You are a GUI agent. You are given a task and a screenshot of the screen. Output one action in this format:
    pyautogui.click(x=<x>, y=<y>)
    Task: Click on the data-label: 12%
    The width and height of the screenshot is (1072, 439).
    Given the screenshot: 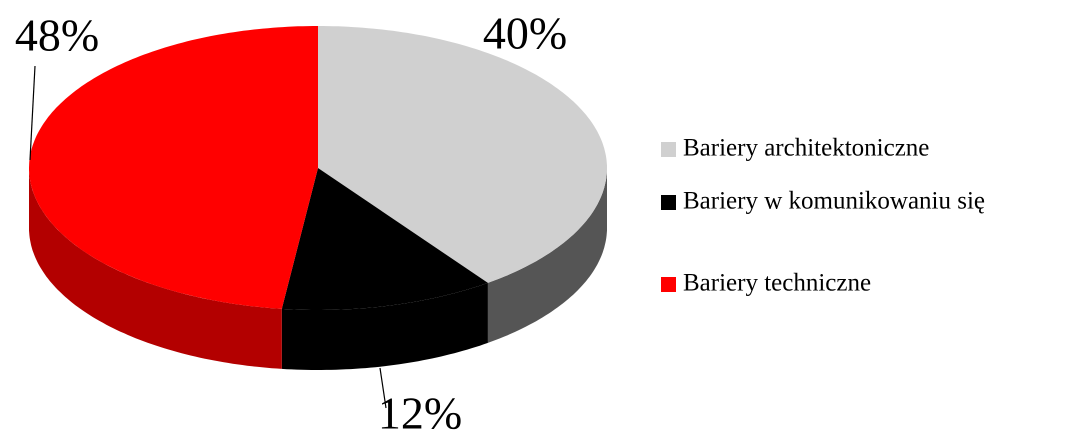 What is the action you would take?
    pyautogui.click(x=420, y=413)
    